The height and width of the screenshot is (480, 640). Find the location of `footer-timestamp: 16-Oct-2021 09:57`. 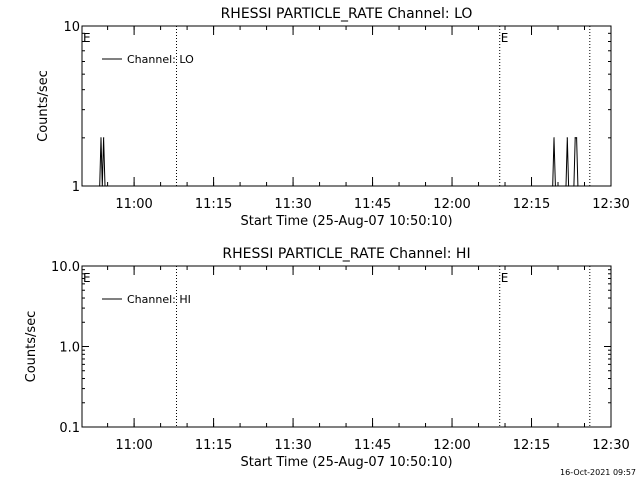

footer-timestamp: 16-Oct-2021 09:57 is located at coordinates (598, 472).